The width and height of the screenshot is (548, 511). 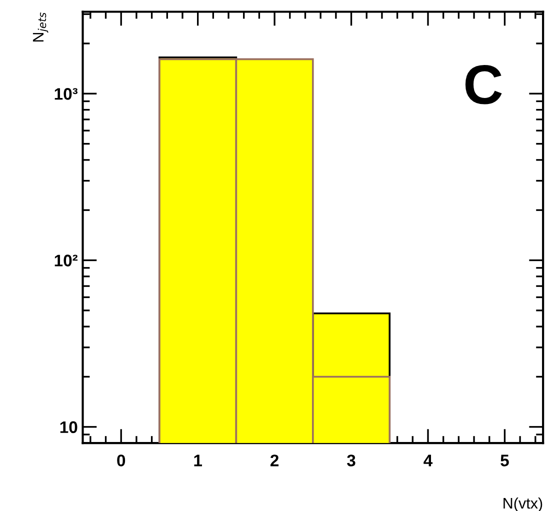 I want to click on y-tick-label: 10², so click(x=66, y=260).